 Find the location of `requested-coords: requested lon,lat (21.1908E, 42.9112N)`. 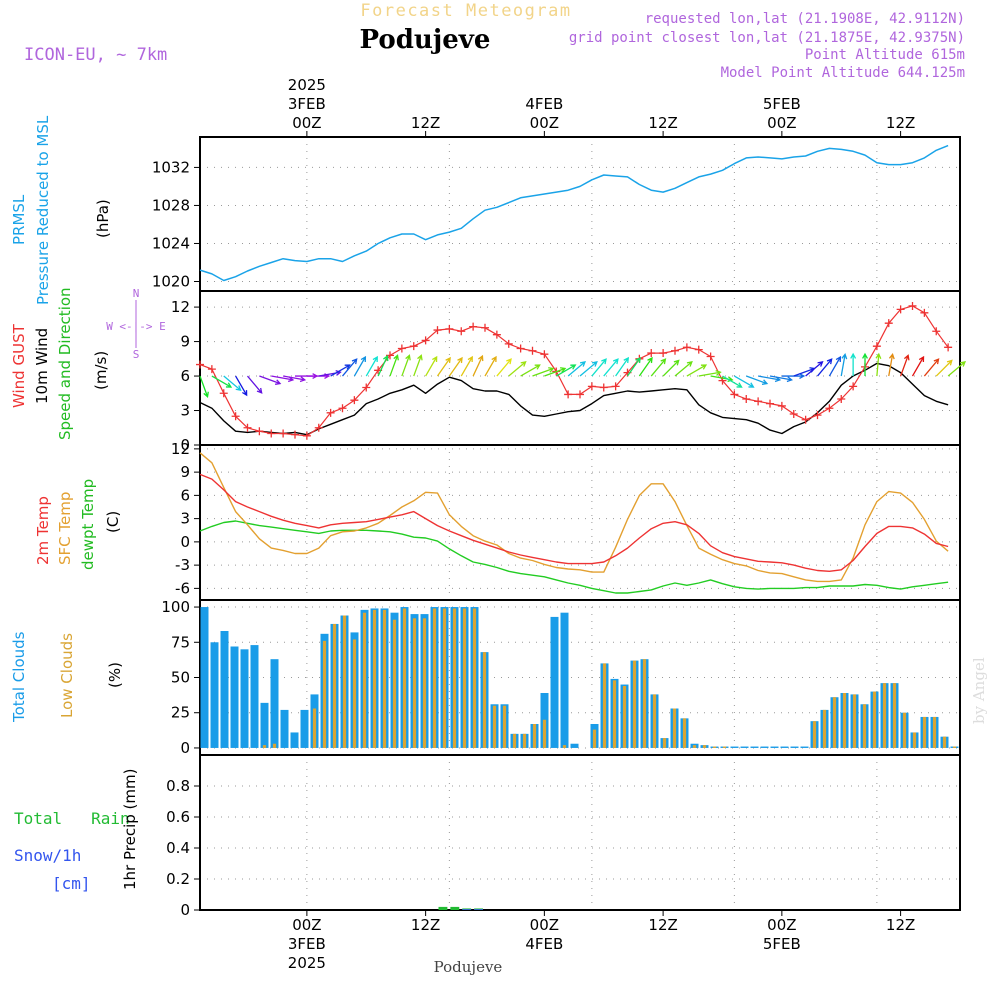

requested-coords: requested lon,lat (21.1908E, 42.9112N) is located at coordinates (805, 19).